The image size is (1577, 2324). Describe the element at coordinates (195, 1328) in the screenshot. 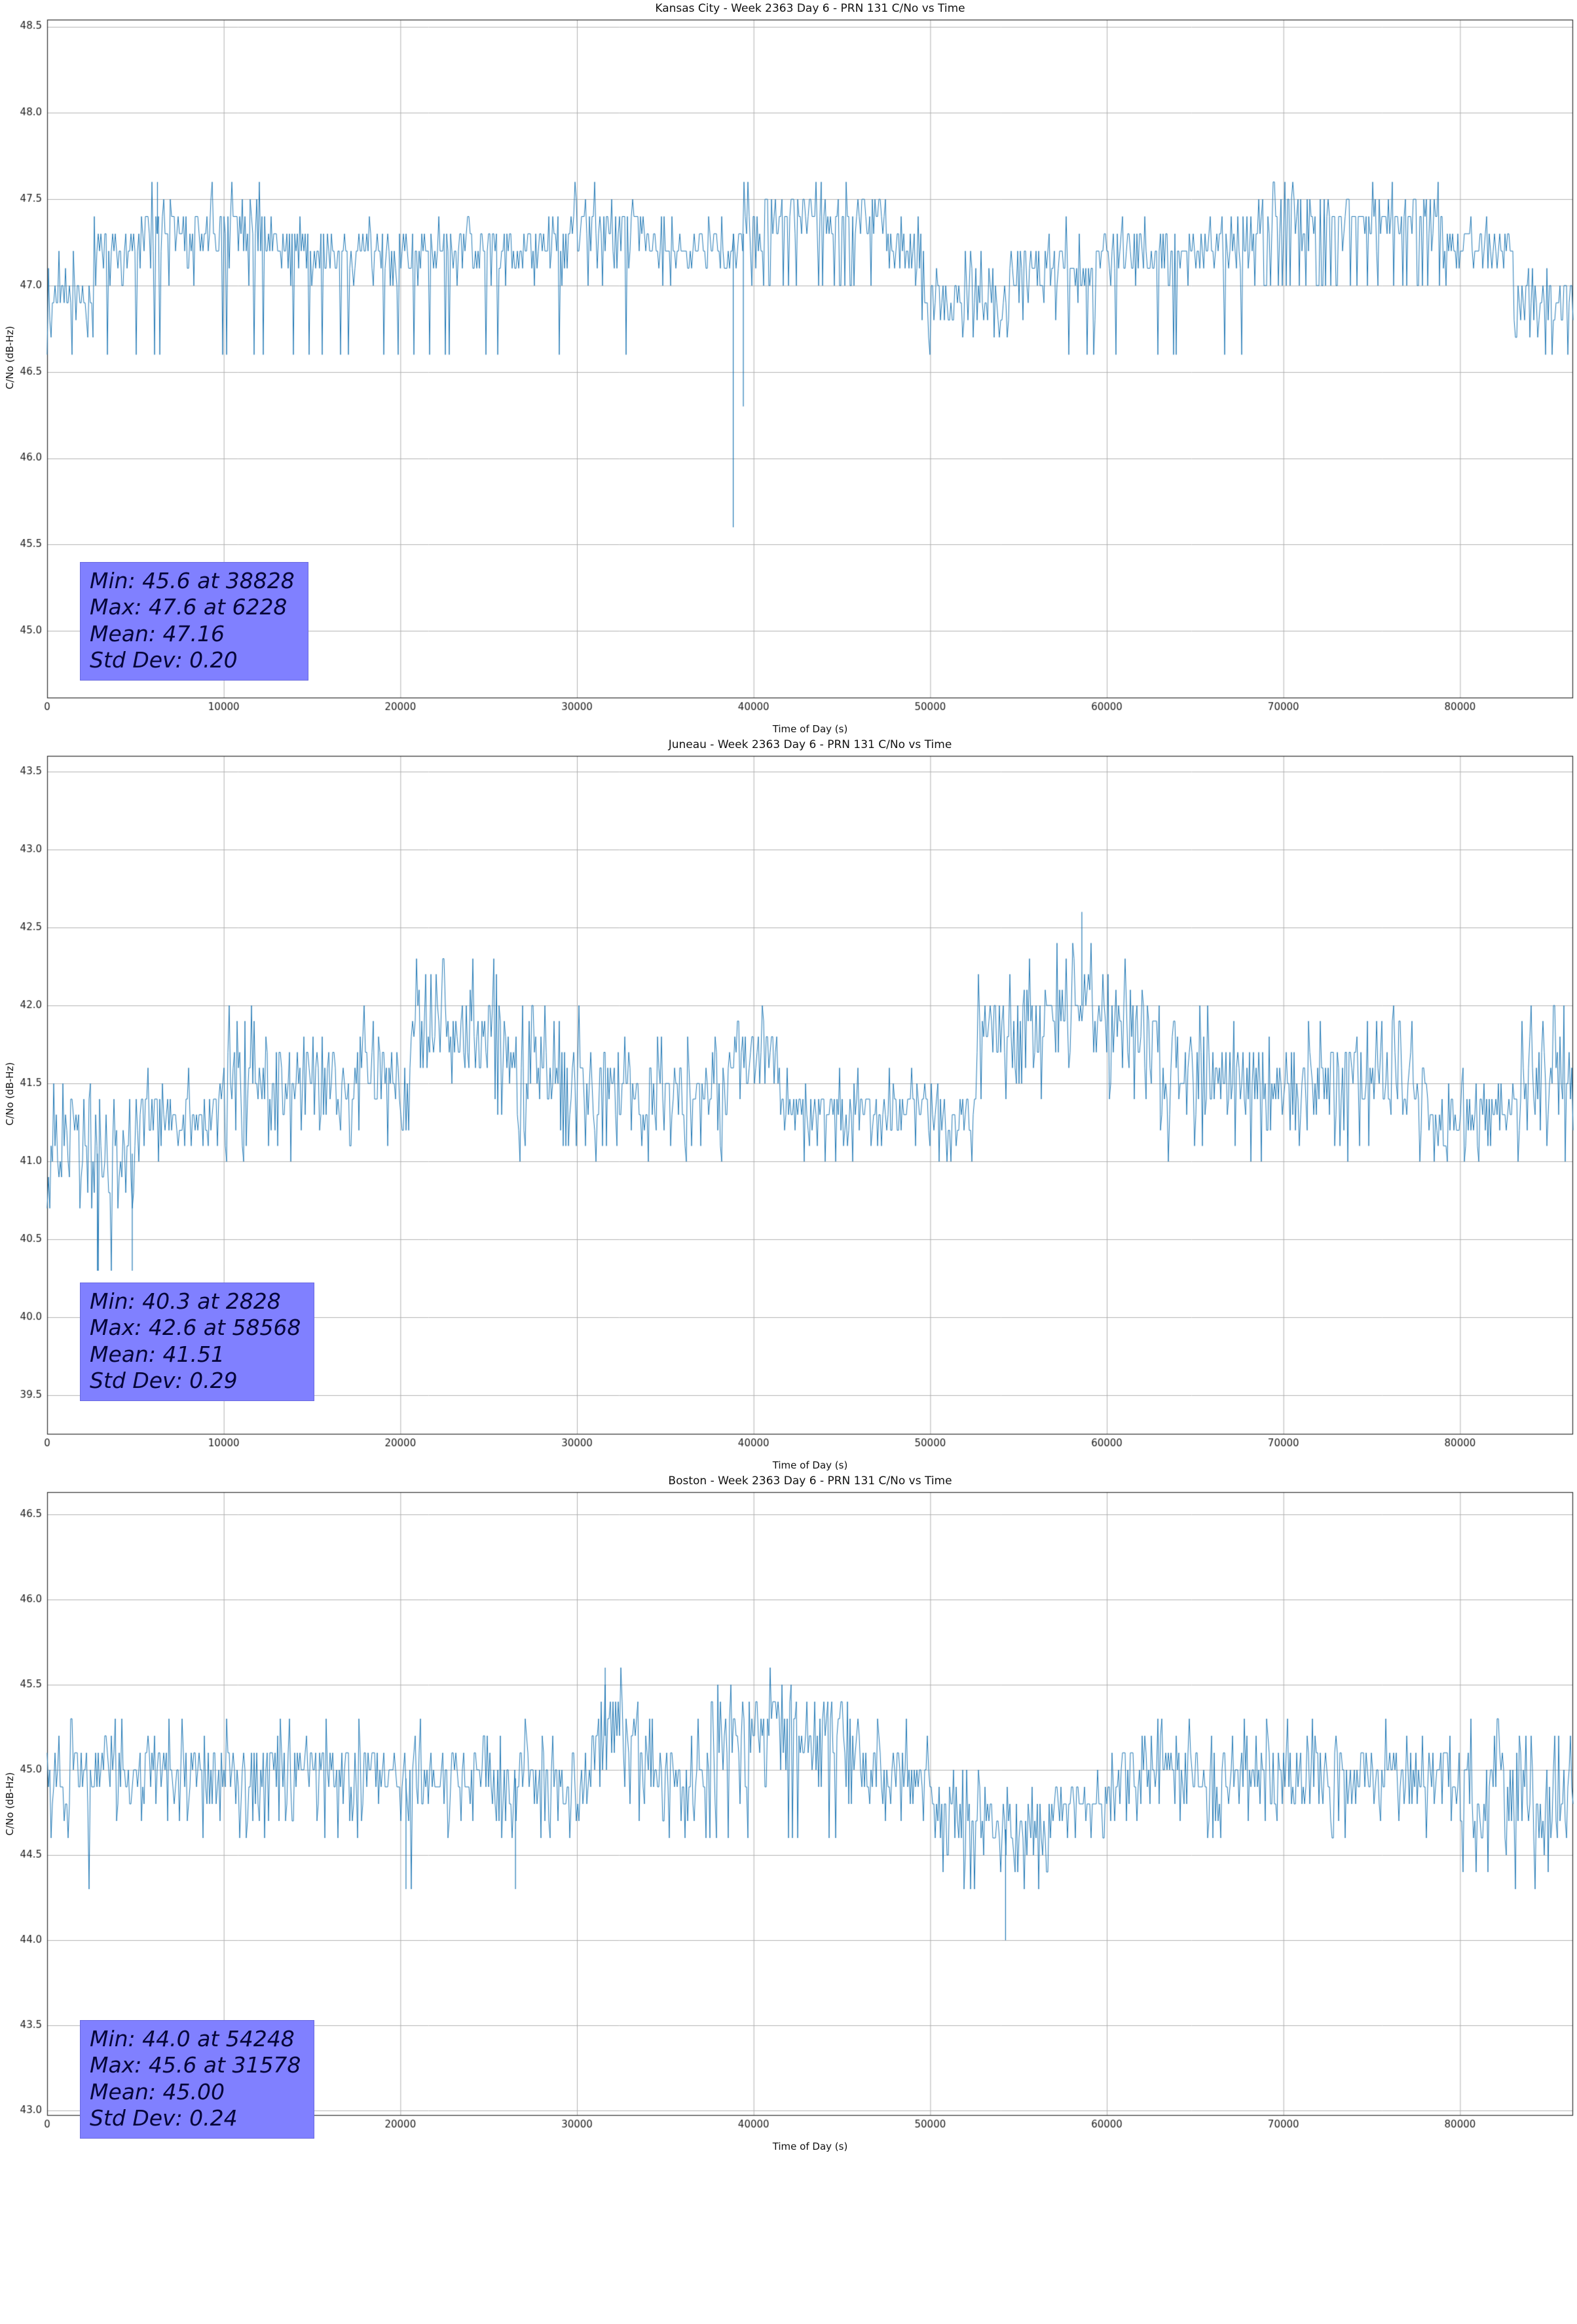

I see `stat-max: Max: 42.6 at 58568` at that location.